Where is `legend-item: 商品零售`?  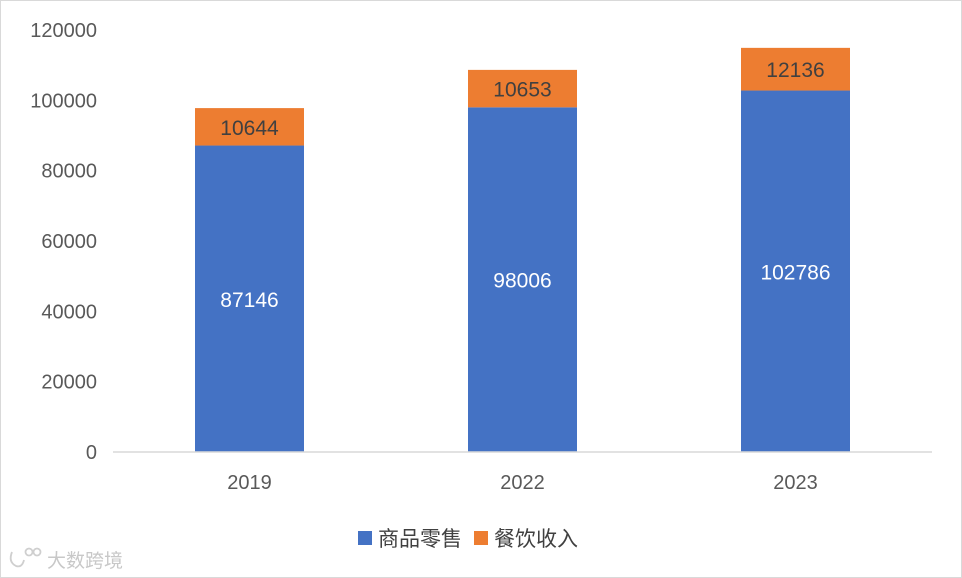 legend-item: 商品零售 is located at coordinates (410, 539).